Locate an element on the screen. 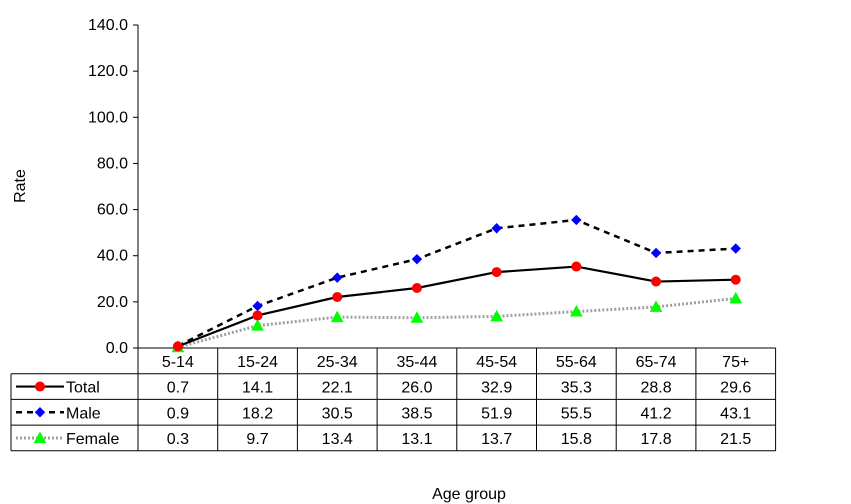 The height and width of the screenshot is (504, 851). y-tick-label: 80.0 is located at coordinates (112, 163).